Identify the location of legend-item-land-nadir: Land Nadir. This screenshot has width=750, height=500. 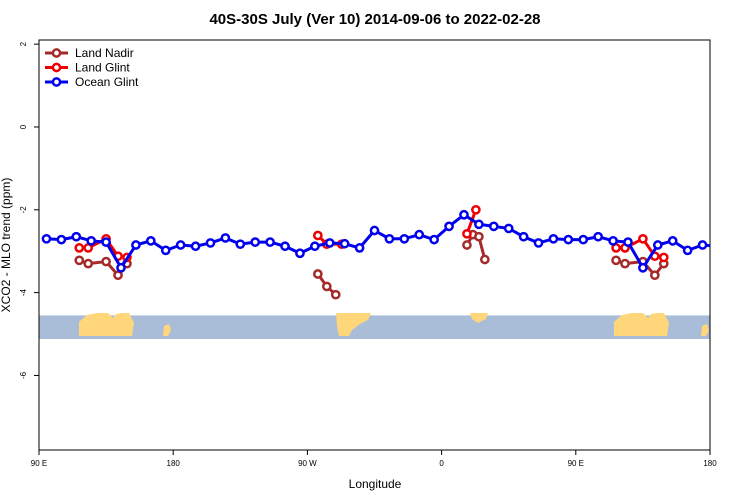
(89, 53).